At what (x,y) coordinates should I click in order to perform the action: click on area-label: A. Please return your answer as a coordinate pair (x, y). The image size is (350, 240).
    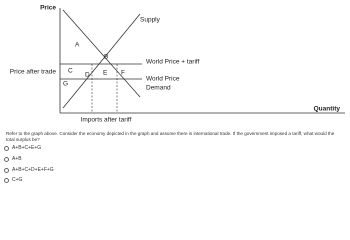
    Looking at the image, I should click on (77, 45).